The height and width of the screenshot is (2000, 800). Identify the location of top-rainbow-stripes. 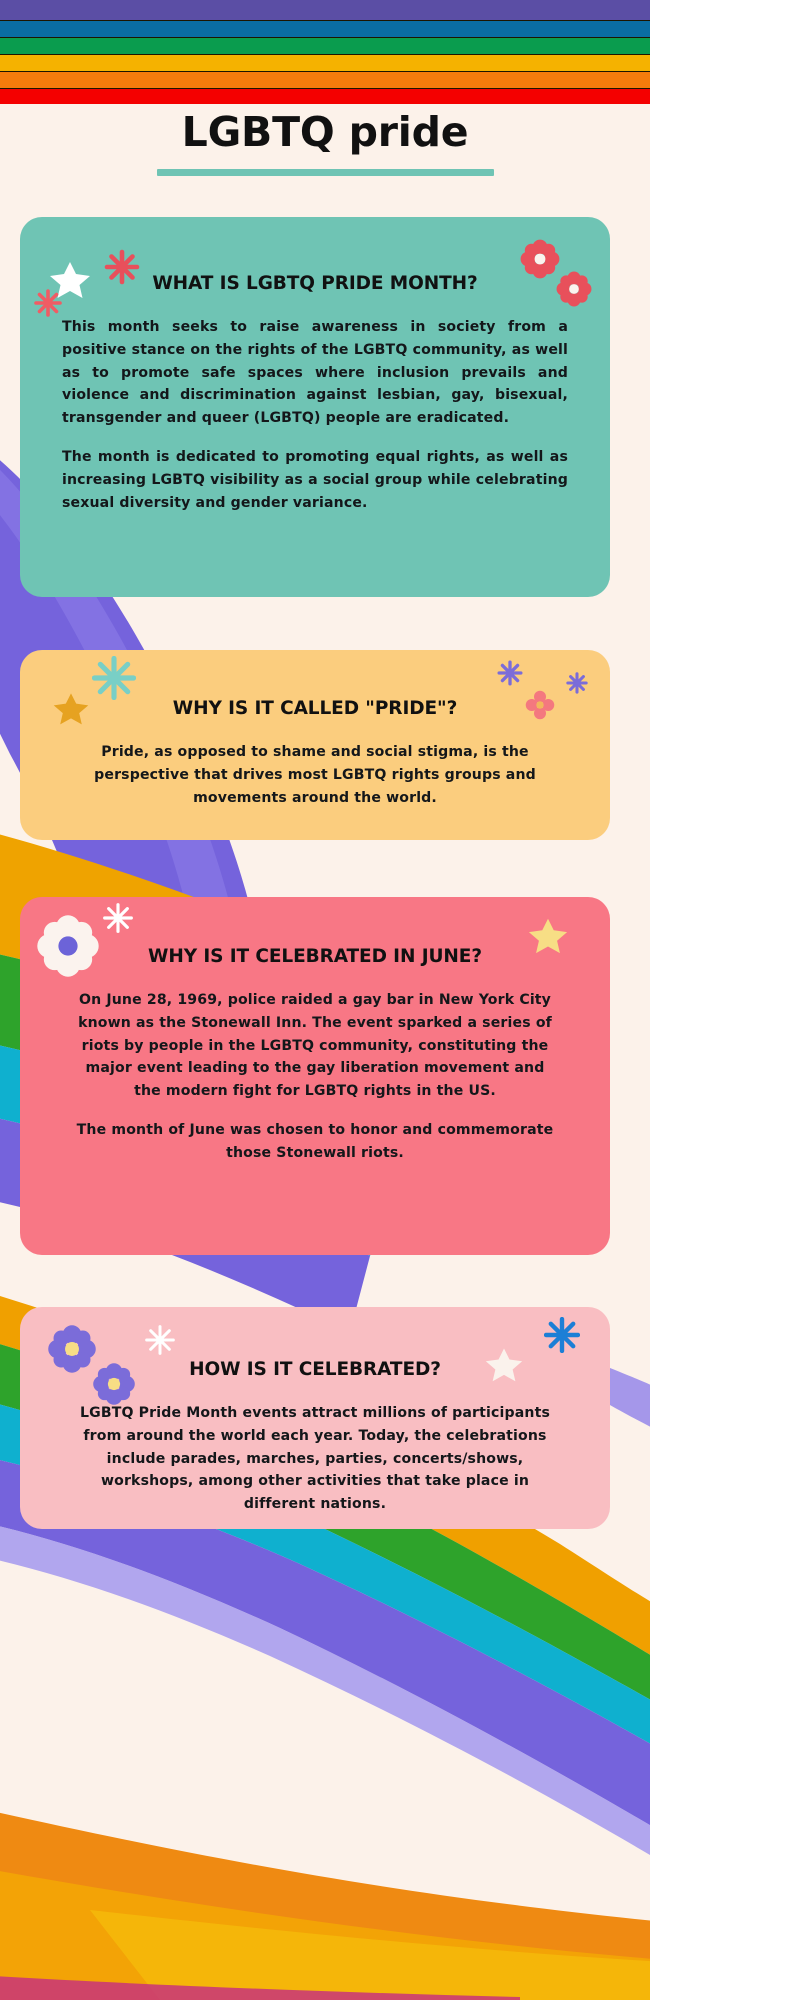
(325, 52).